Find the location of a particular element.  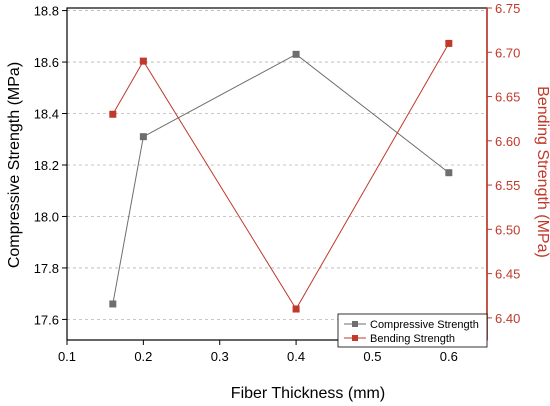

right-y-tick-label: 6.65 is located at coordinates (507, 97).